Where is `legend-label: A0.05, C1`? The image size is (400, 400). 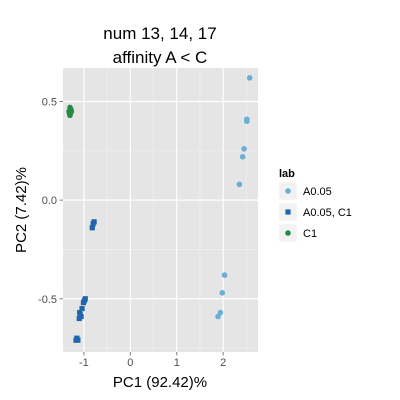
legend-label: A0.05, C1 is located at coordinates (327, 213).